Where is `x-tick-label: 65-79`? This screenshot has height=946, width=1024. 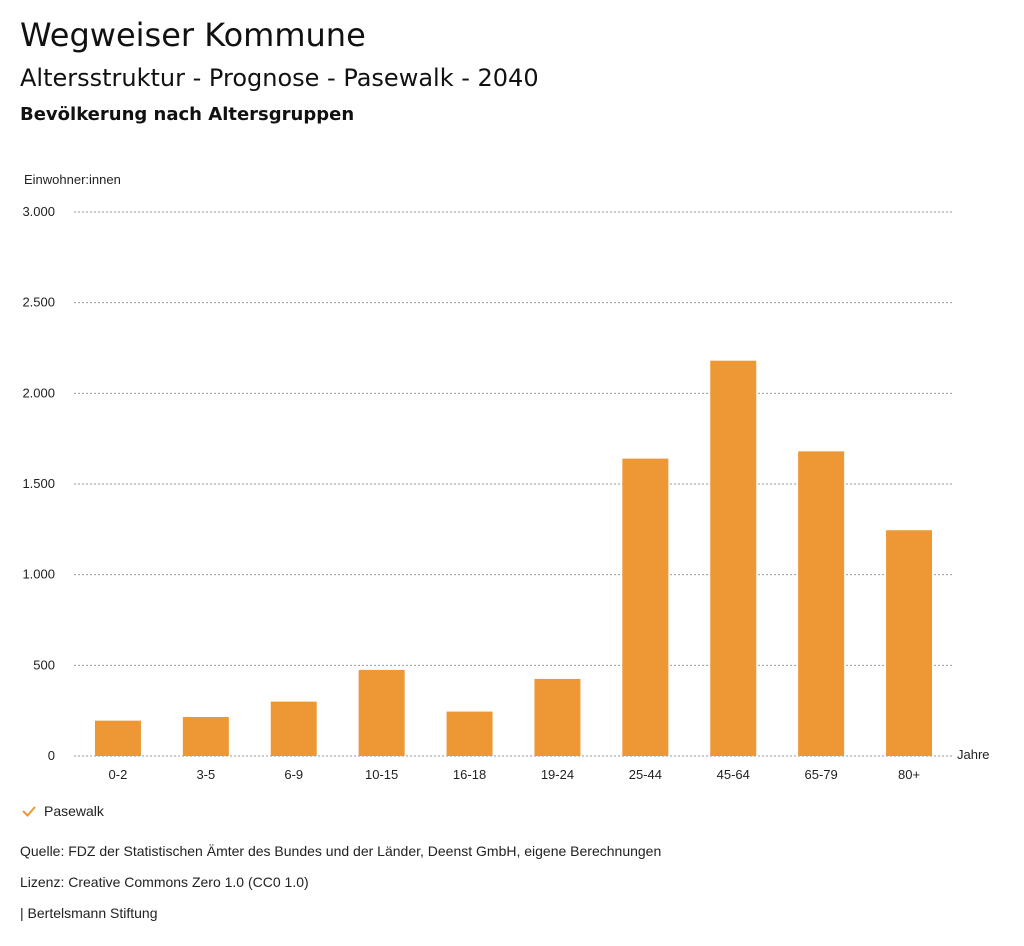 x-tick-label: 65-79 is located at coordinates (821, 774).